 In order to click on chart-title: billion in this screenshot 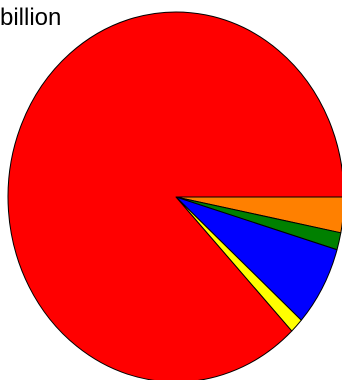, I will do `click(31, 17)`.